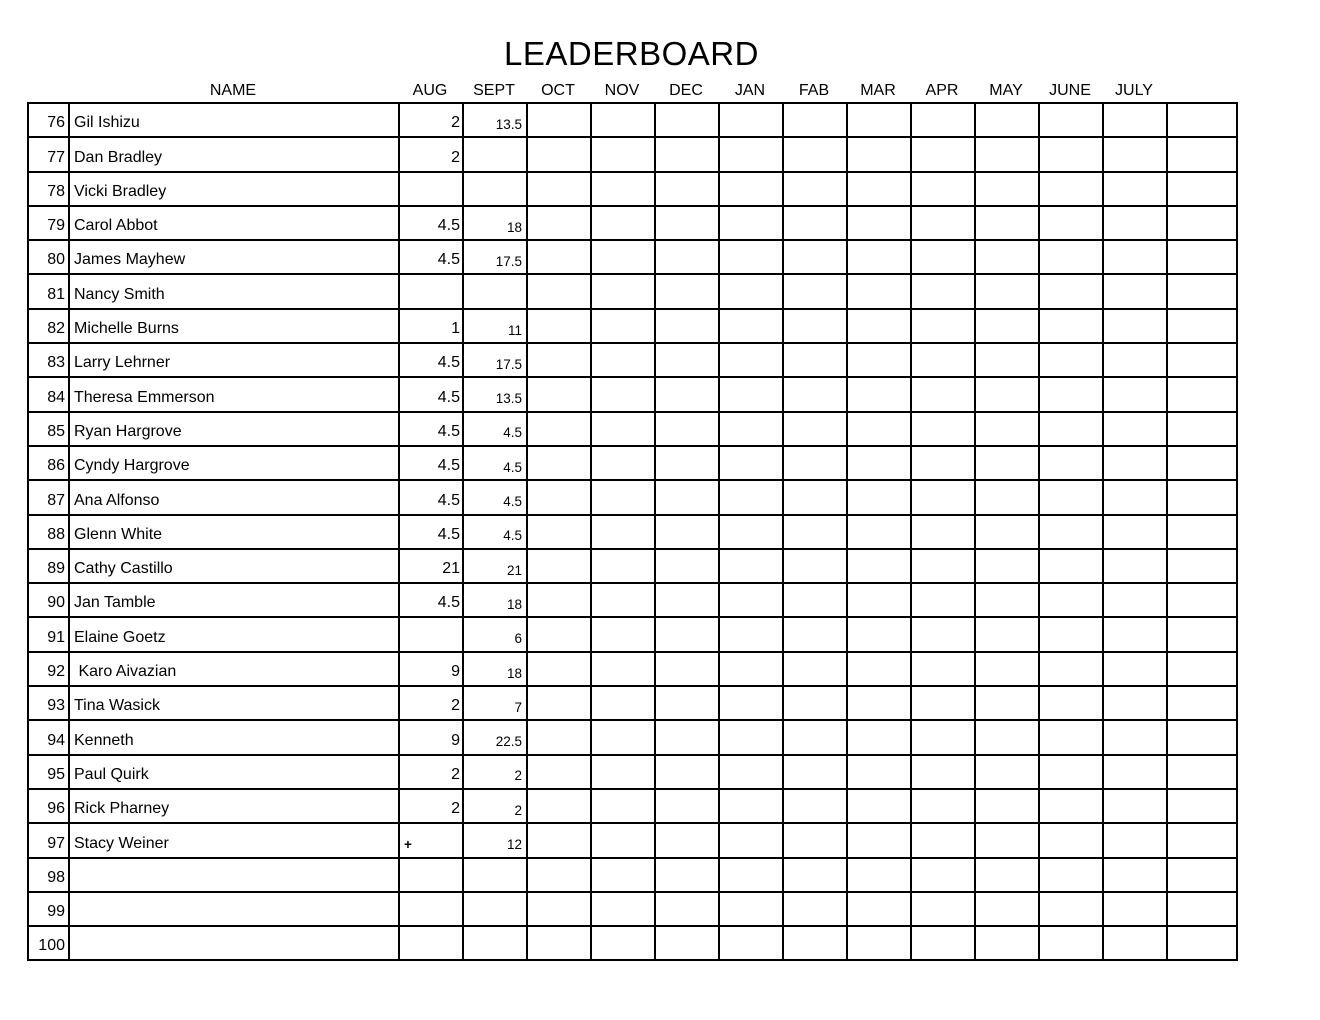 The width and height of the screenshot is (1320, 1020). I want to click on sept-value, so click(495, 909).